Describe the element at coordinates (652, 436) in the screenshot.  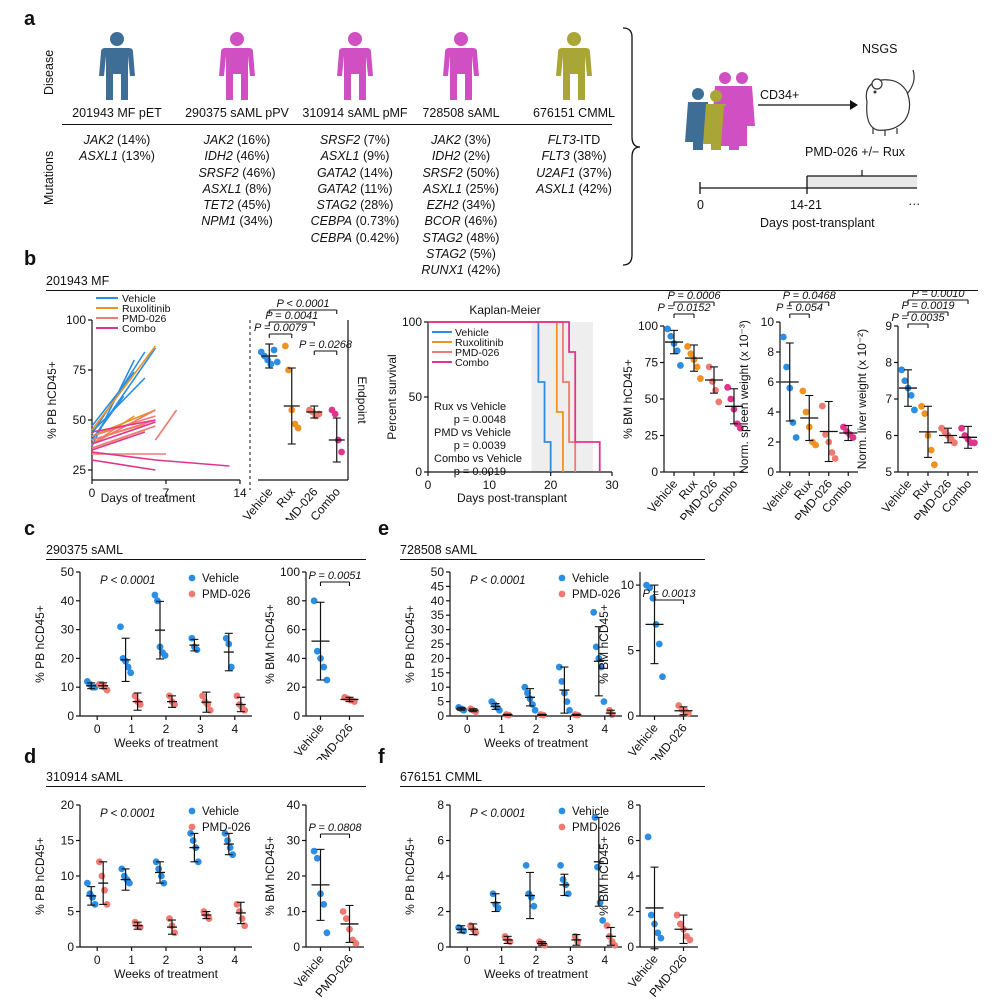
I see `y-tick-label: 25` at that location.